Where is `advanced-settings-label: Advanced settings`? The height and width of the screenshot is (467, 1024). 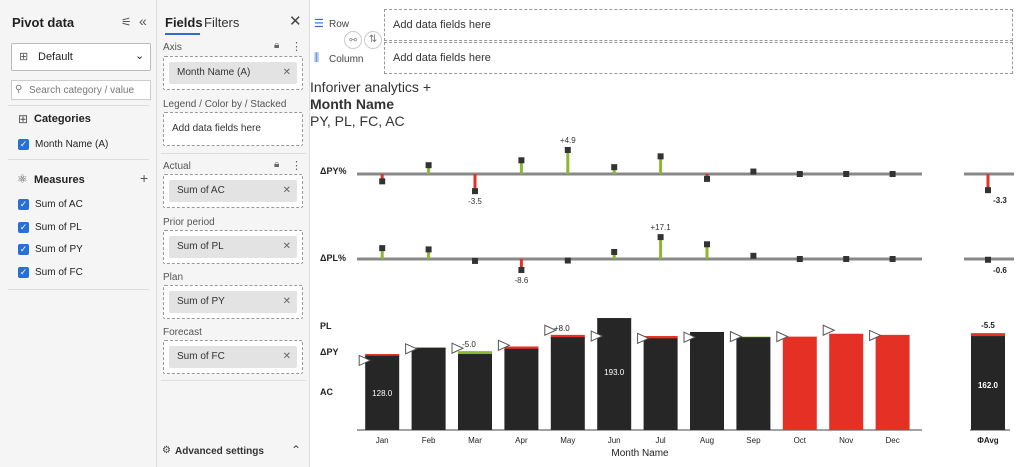
advanced-settings-label: Advanced settings is located at coordinates (219, 451).